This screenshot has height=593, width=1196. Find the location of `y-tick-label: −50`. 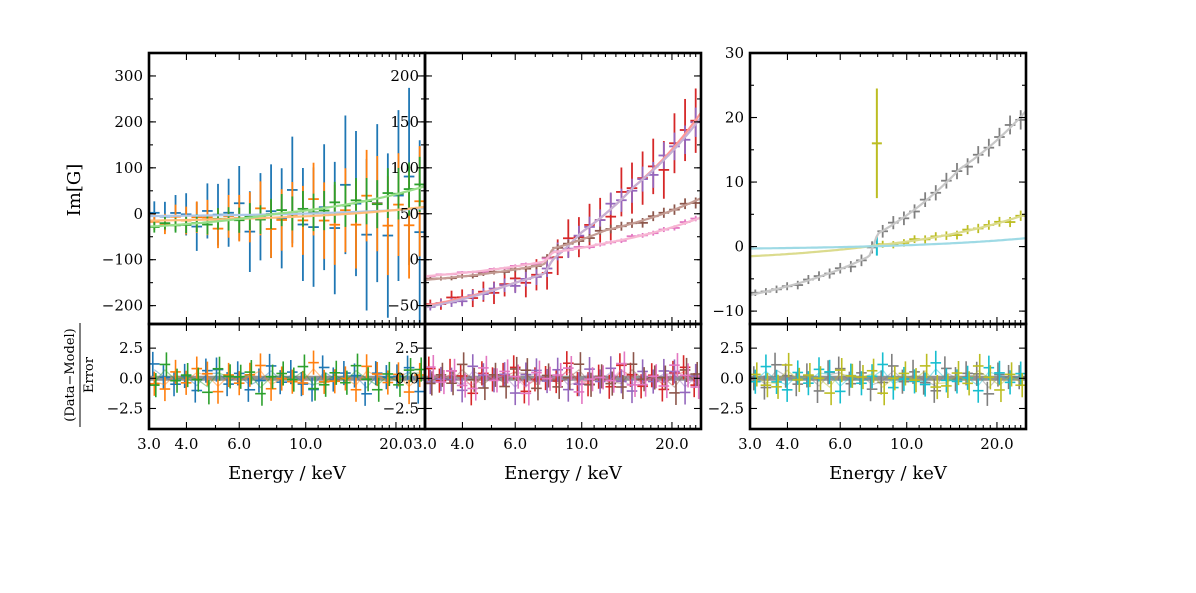

y-tick-label: −50 is located at coordinates (403, 306).